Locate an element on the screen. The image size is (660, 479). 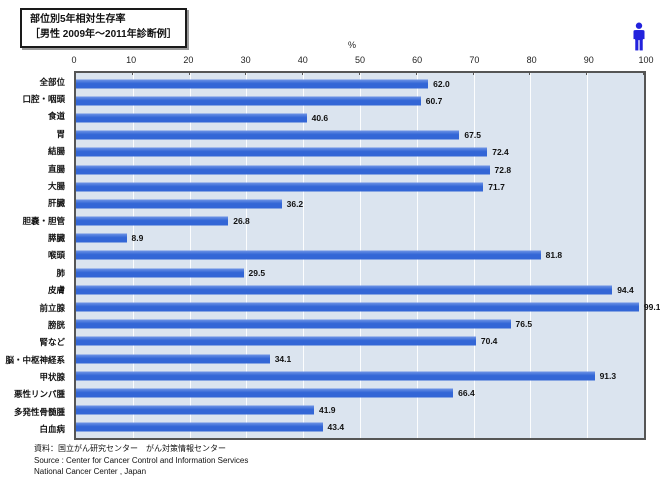
bar-value-label: 26.8 is located at coordinates (241, 221).